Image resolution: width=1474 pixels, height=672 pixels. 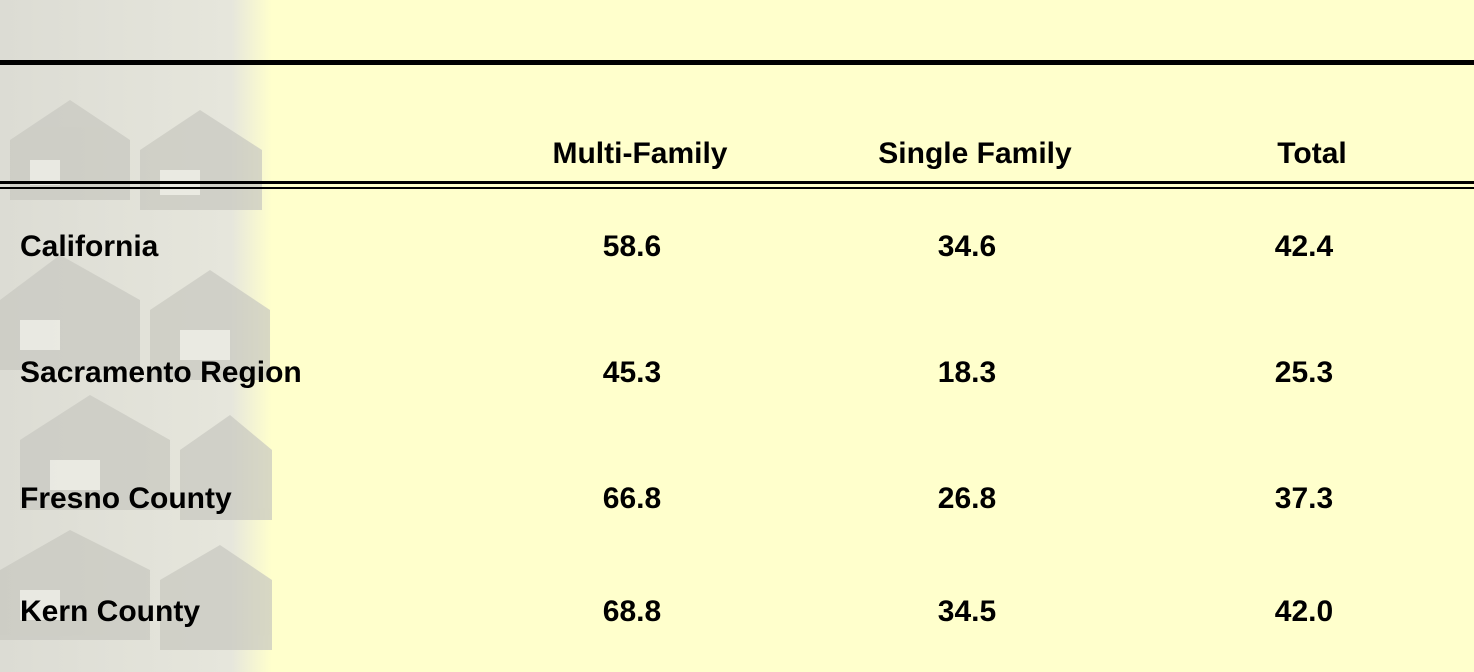 I want to click on cell-value: 34.6, so click(x=967, y=246).